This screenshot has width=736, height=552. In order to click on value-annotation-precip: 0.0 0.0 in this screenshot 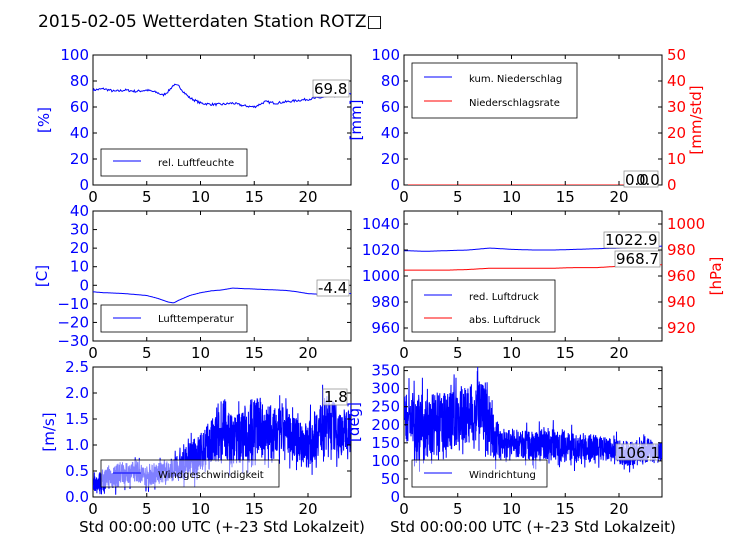, I will do `click(641, 179)`.